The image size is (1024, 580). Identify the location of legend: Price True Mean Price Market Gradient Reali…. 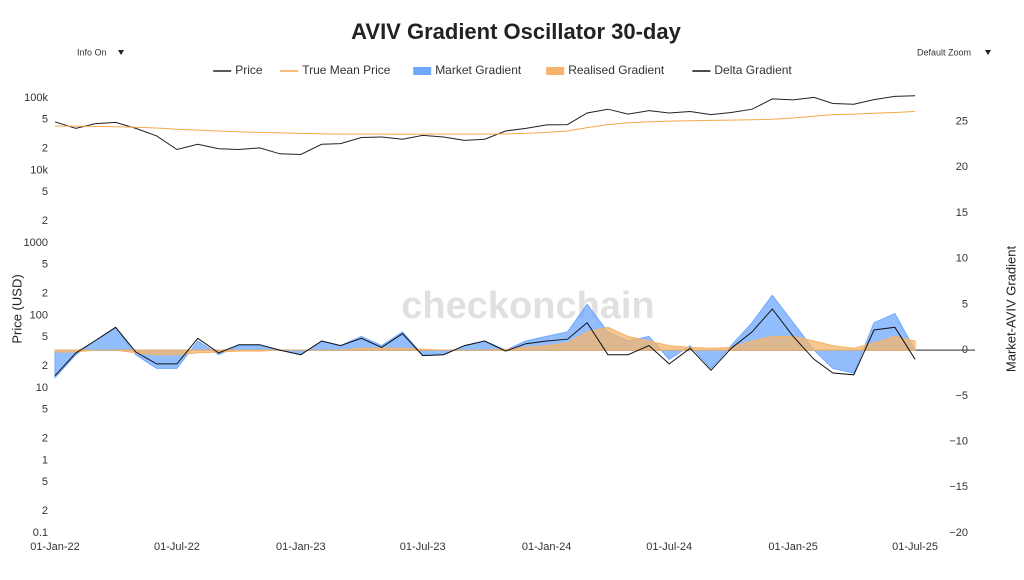
(502, 70).